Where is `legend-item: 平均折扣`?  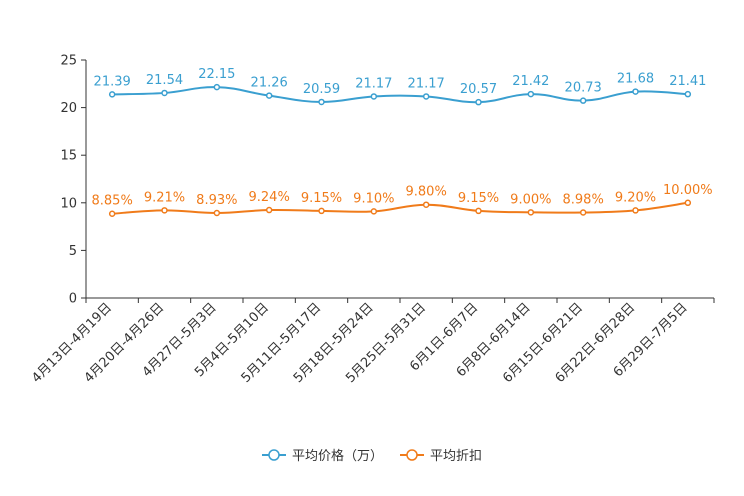
legend-item: 平均折扣 is located at coordinates (441, 456).